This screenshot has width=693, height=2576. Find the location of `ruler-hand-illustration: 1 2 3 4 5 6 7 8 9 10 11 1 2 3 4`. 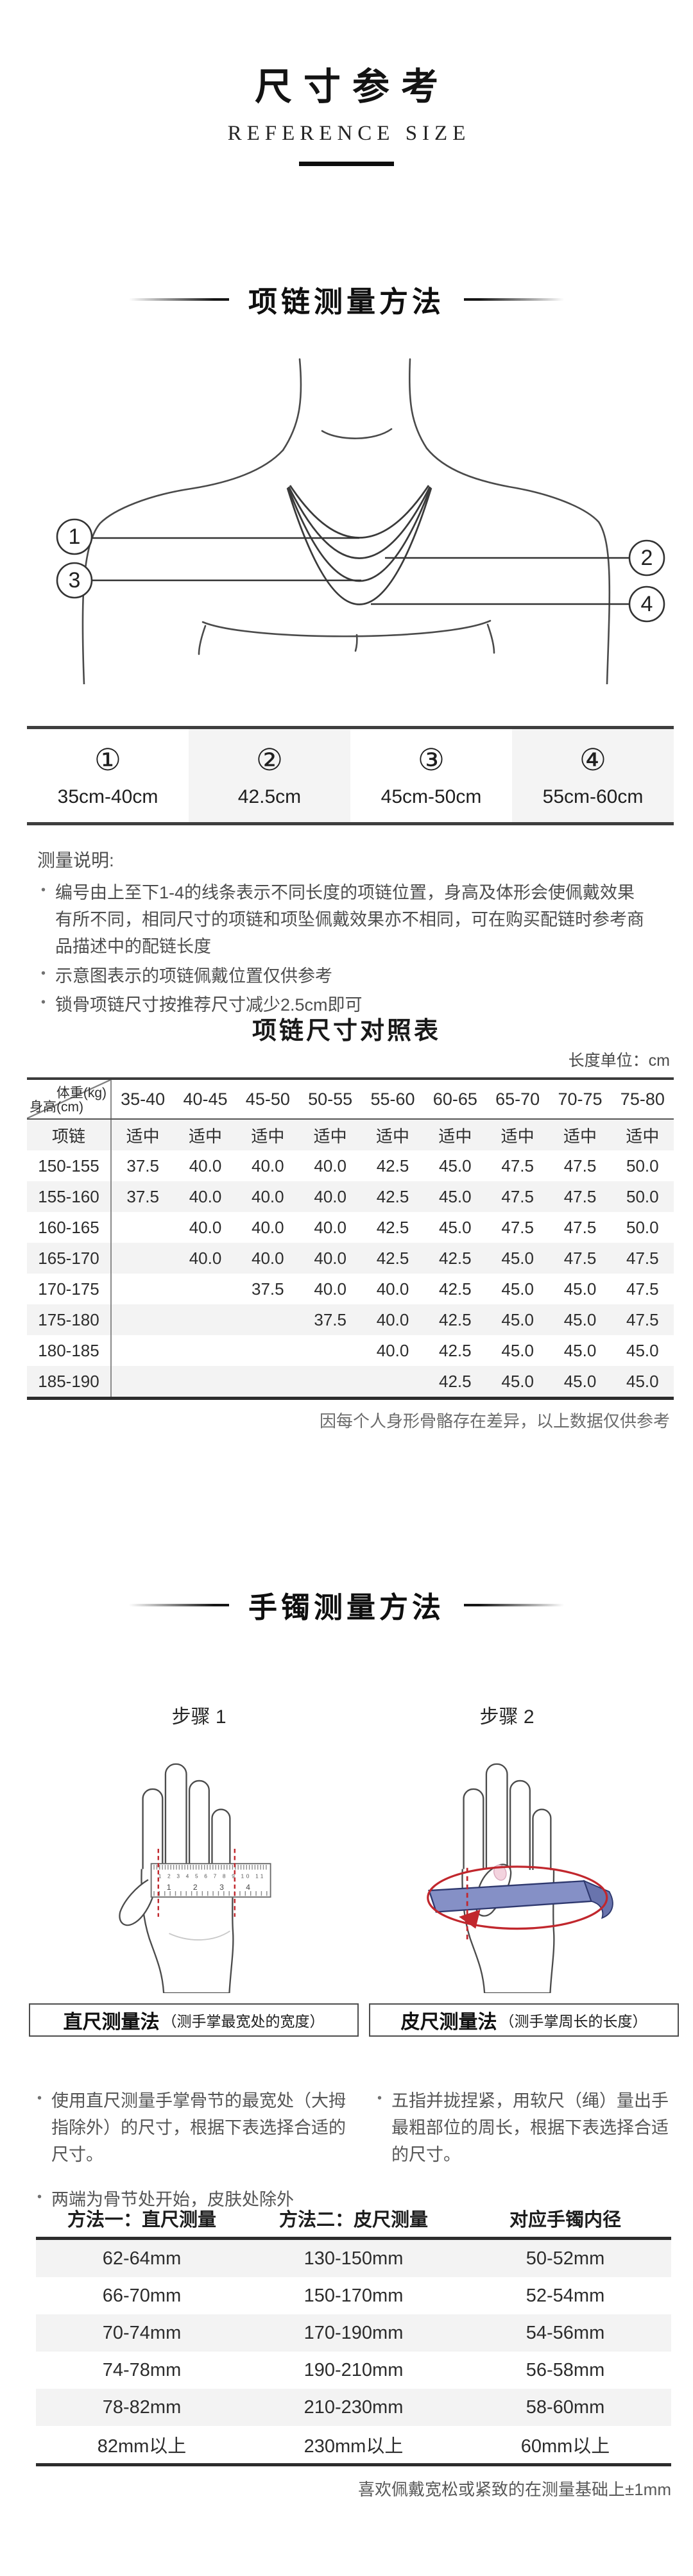

ruler-hand-illustration: 1 2 3 4 5 6 7 8 9 10 11 1 2 3 4 is located at coordinates (195, 1878).